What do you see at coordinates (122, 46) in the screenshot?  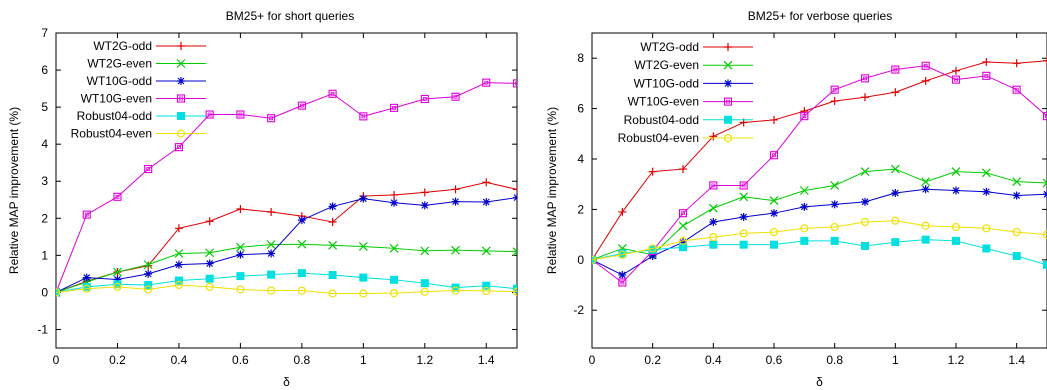 I see `legend-label: WT2G-odd` at bounding box center [122, 46].